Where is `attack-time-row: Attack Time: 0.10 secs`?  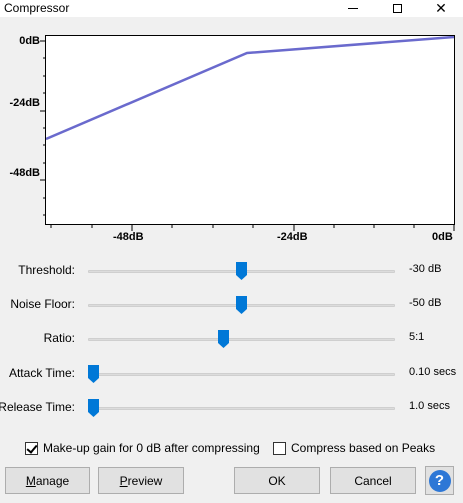
attack-time-row: Attack Time: 0.10 secs is located at coordinates (231, 374).